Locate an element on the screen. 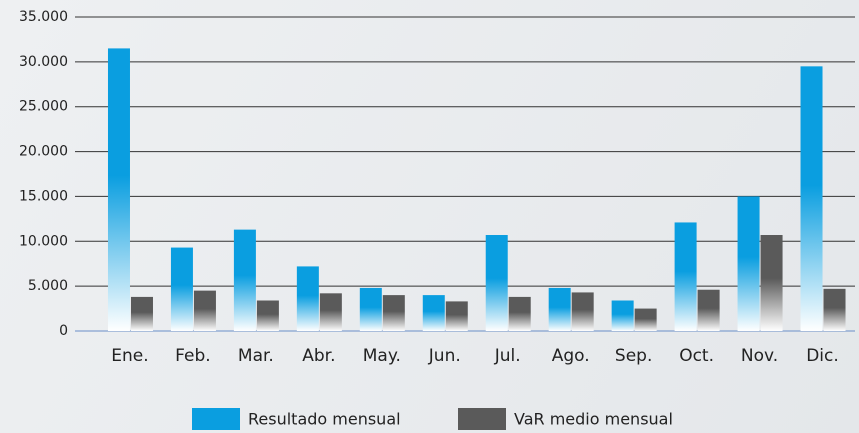 This screenshot has width=859, height=433. y-tick-label: 25.000 is located at coordinates (43, 107).